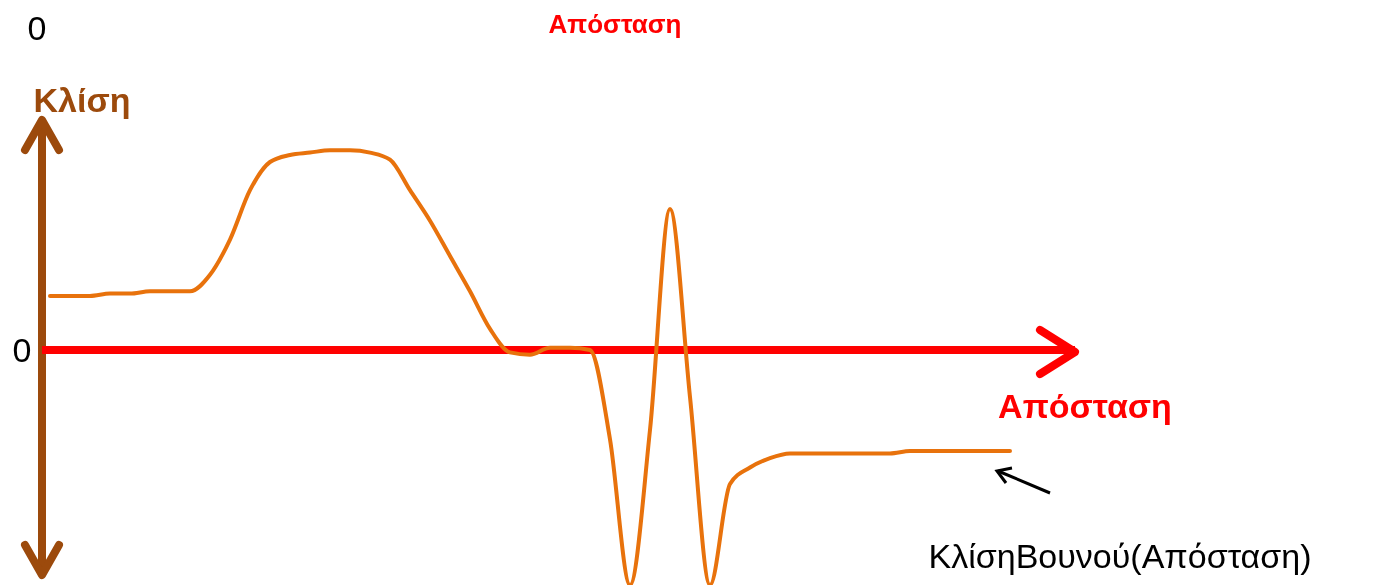 This screenshot has width=1389, height=585. Describe the element at coordinates (82, 100) in the screenshot. I see `y-axis-title: Κλίση` at that location.